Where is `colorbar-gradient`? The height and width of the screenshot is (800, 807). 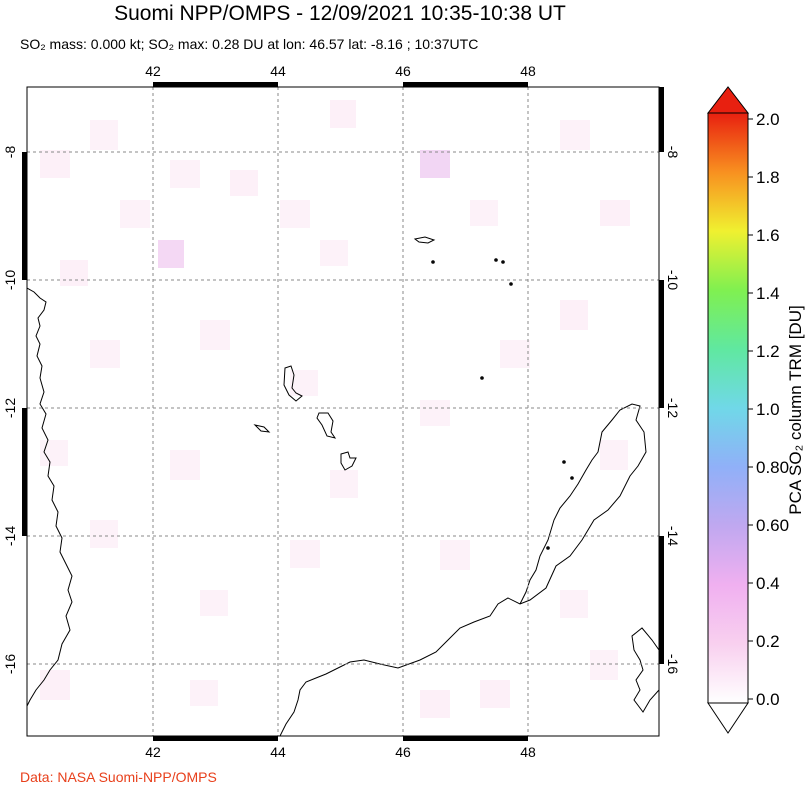
colorbar-gradient is located at coordinates (728, 408).